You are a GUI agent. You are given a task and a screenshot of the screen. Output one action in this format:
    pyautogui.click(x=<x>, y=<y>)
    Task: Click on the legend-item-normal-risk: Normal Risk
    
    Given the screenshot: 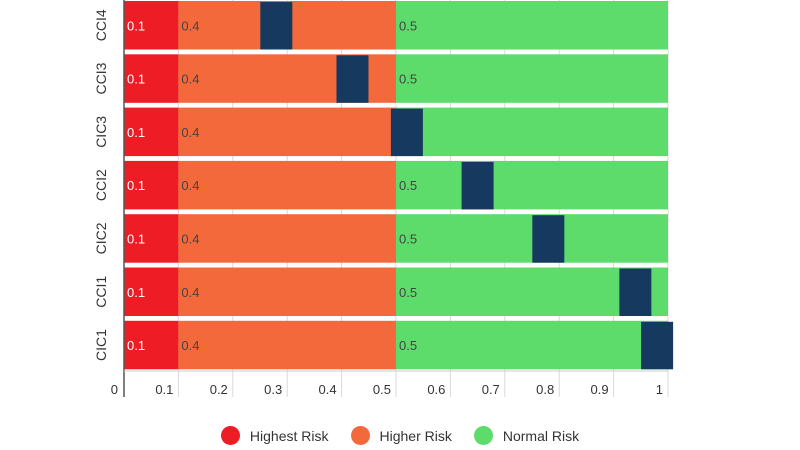 What is the action you would take?
    pyautogui.click(x=526, y=435)
    